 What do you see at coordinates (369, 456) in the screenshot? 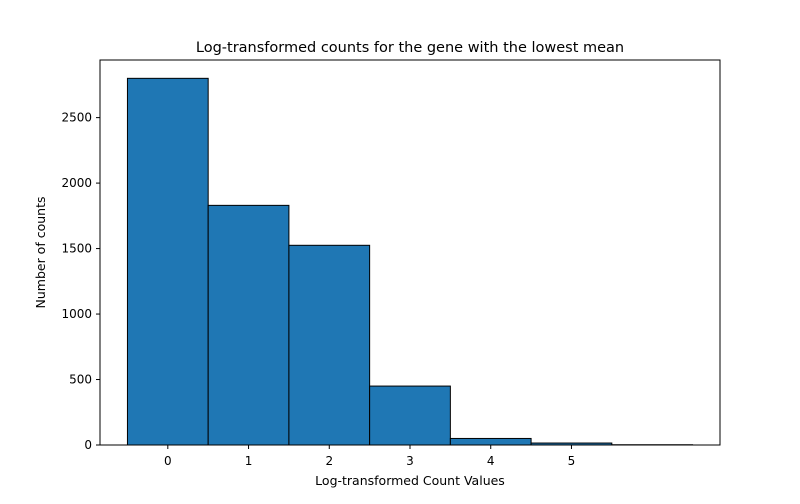
I see `x-axis: 0 1 2 3 4 5` at bounding box center [369, 456].